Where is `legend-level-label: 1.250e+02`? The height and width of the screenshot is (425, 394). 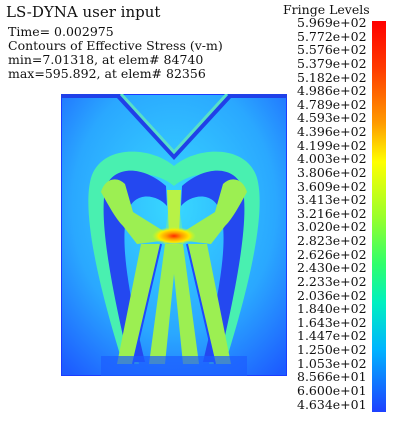 legend-level-label: 1.250e+02 is located at coordinates (332, 349).